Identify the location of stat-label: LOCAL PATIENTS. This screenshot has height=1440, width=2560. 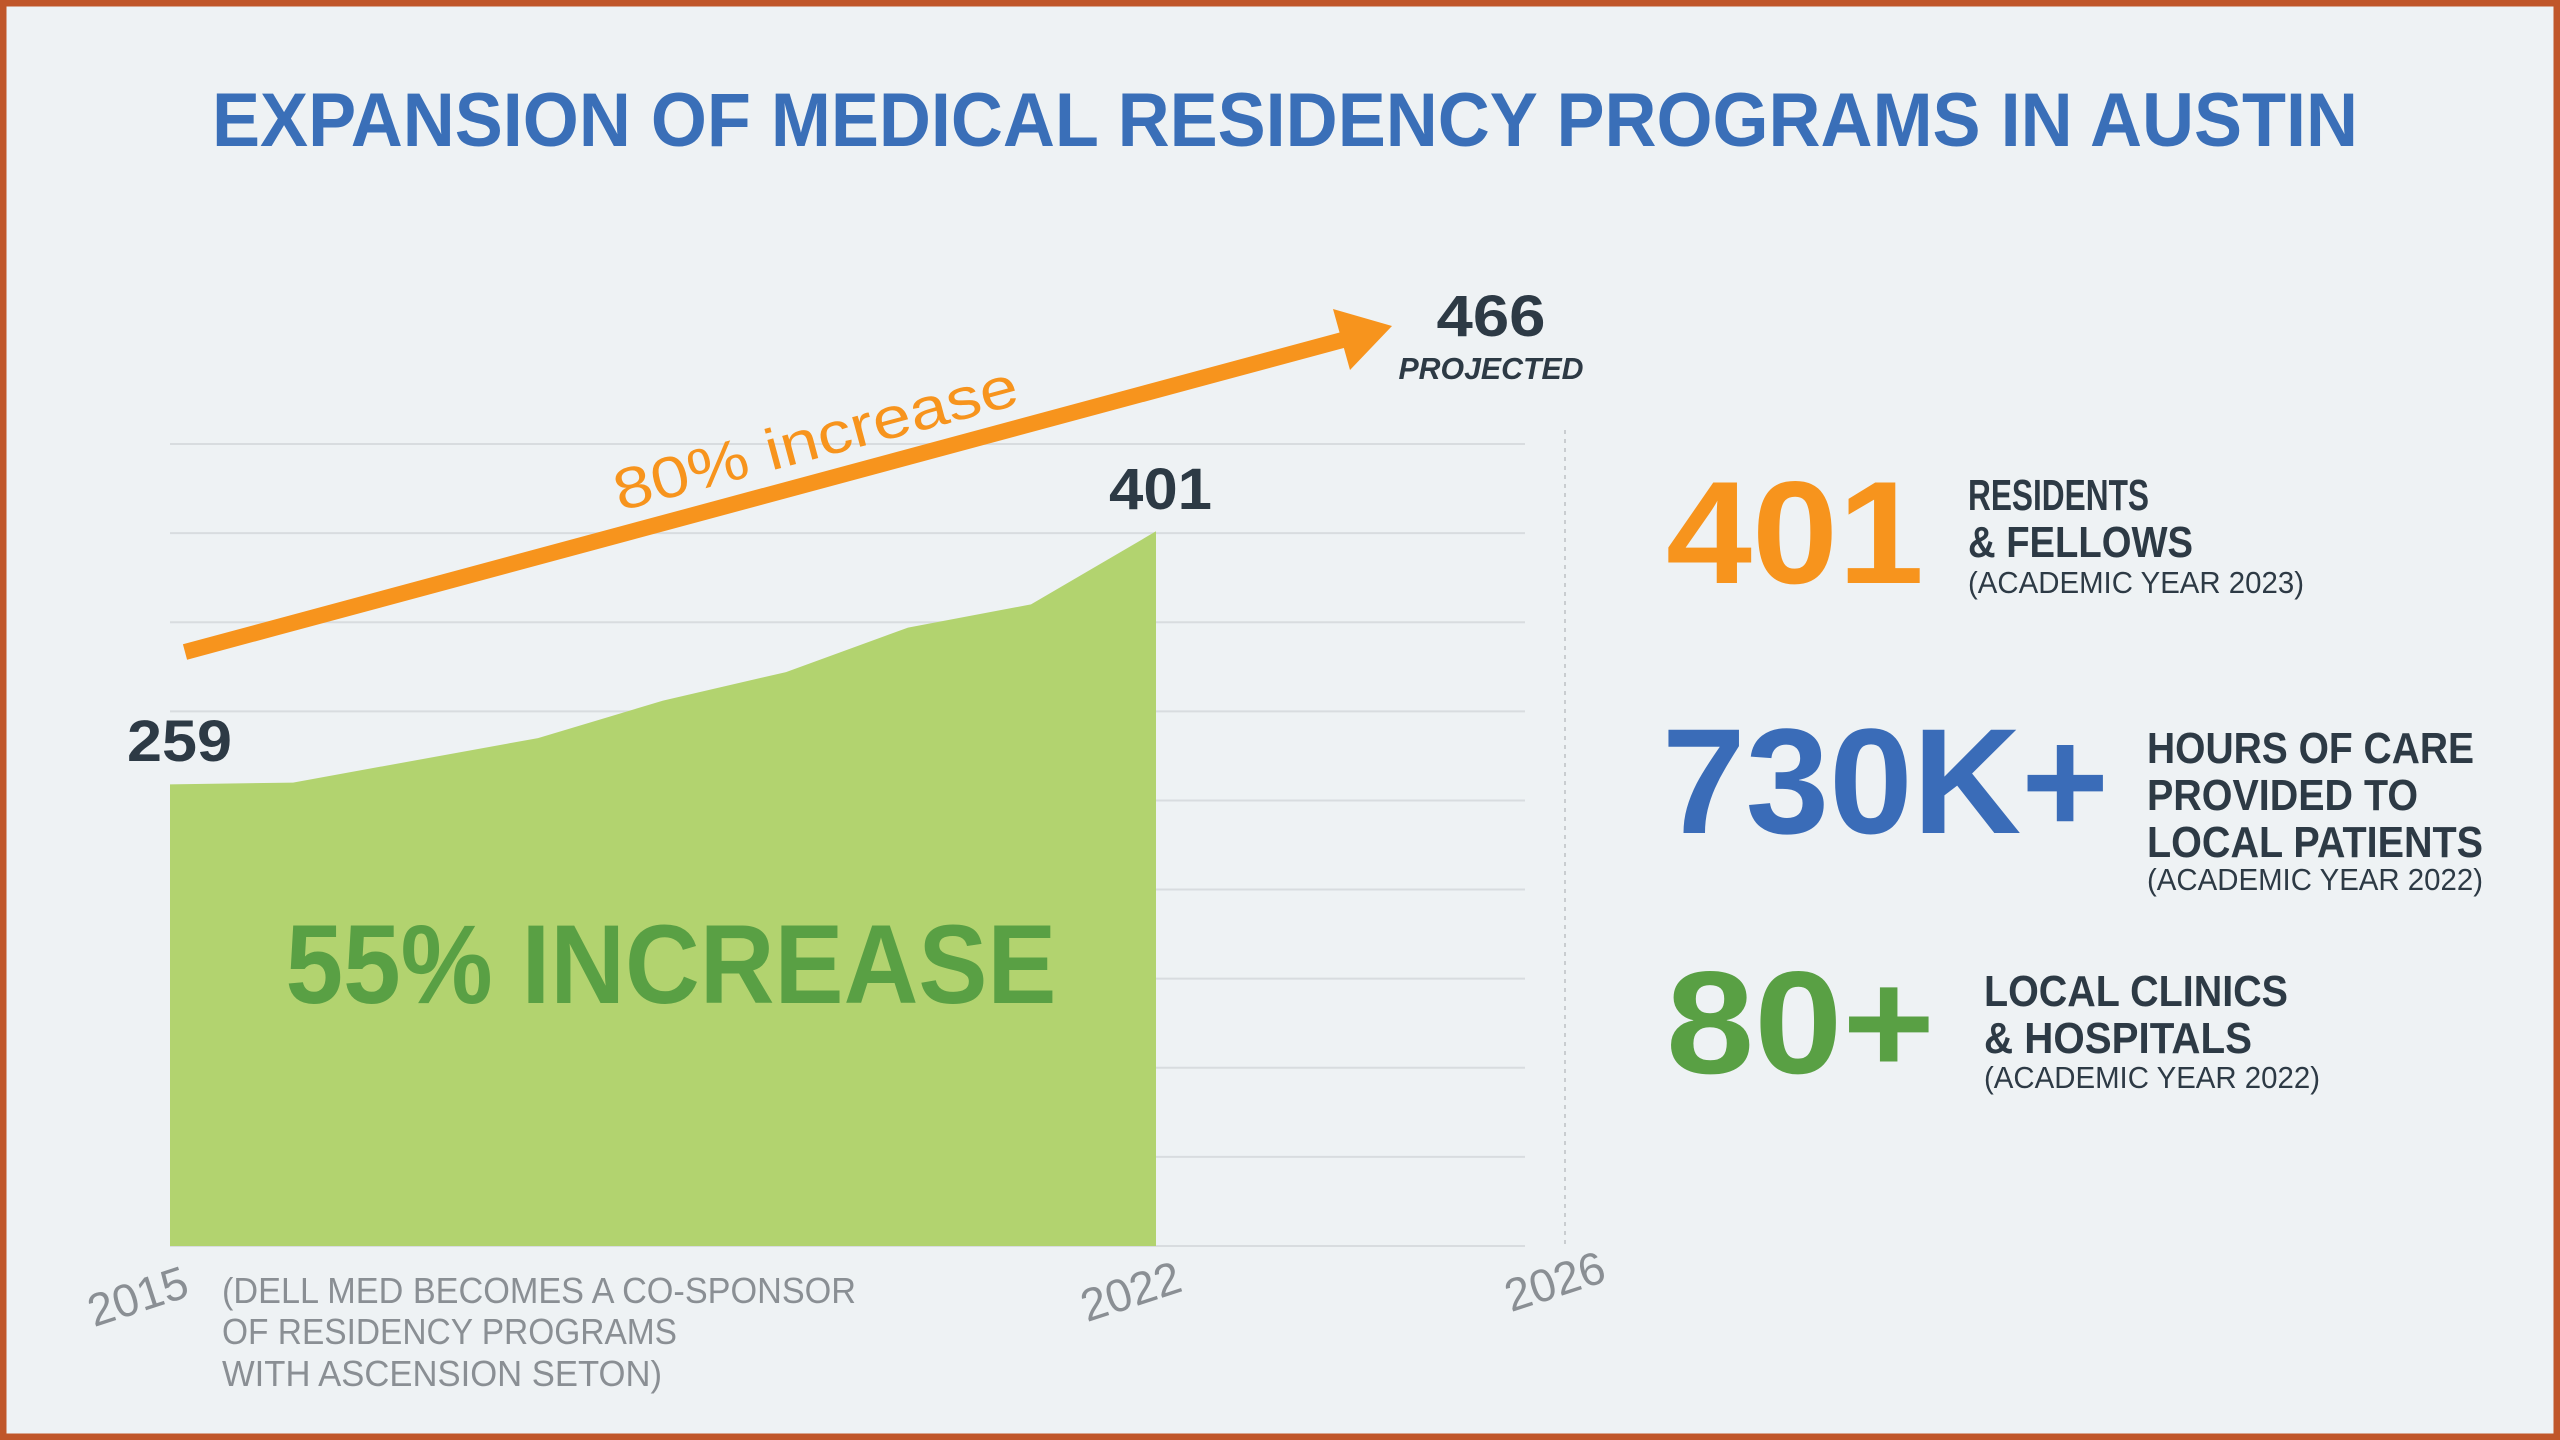
(2315, 842).